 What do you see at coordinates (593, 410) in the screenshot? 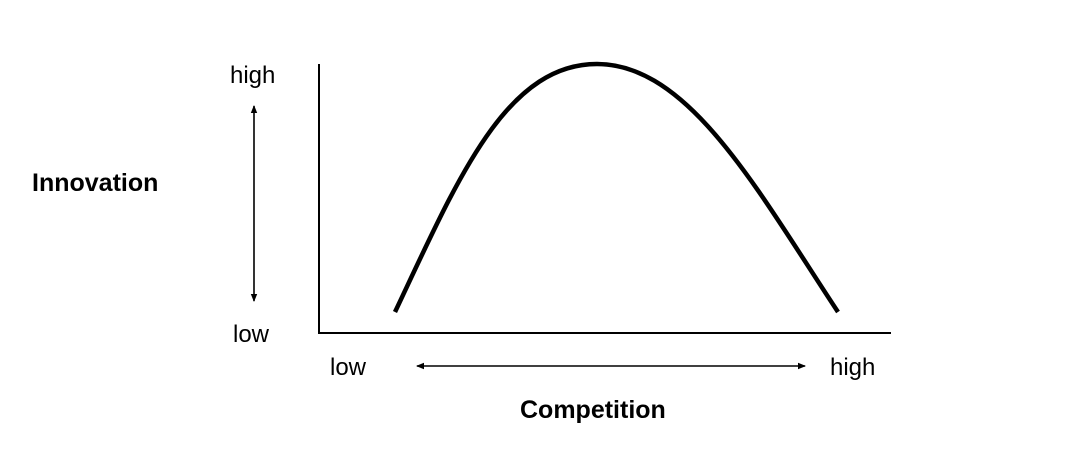
I see `x-axis-title: Competition` at bounding box center [593, 410].